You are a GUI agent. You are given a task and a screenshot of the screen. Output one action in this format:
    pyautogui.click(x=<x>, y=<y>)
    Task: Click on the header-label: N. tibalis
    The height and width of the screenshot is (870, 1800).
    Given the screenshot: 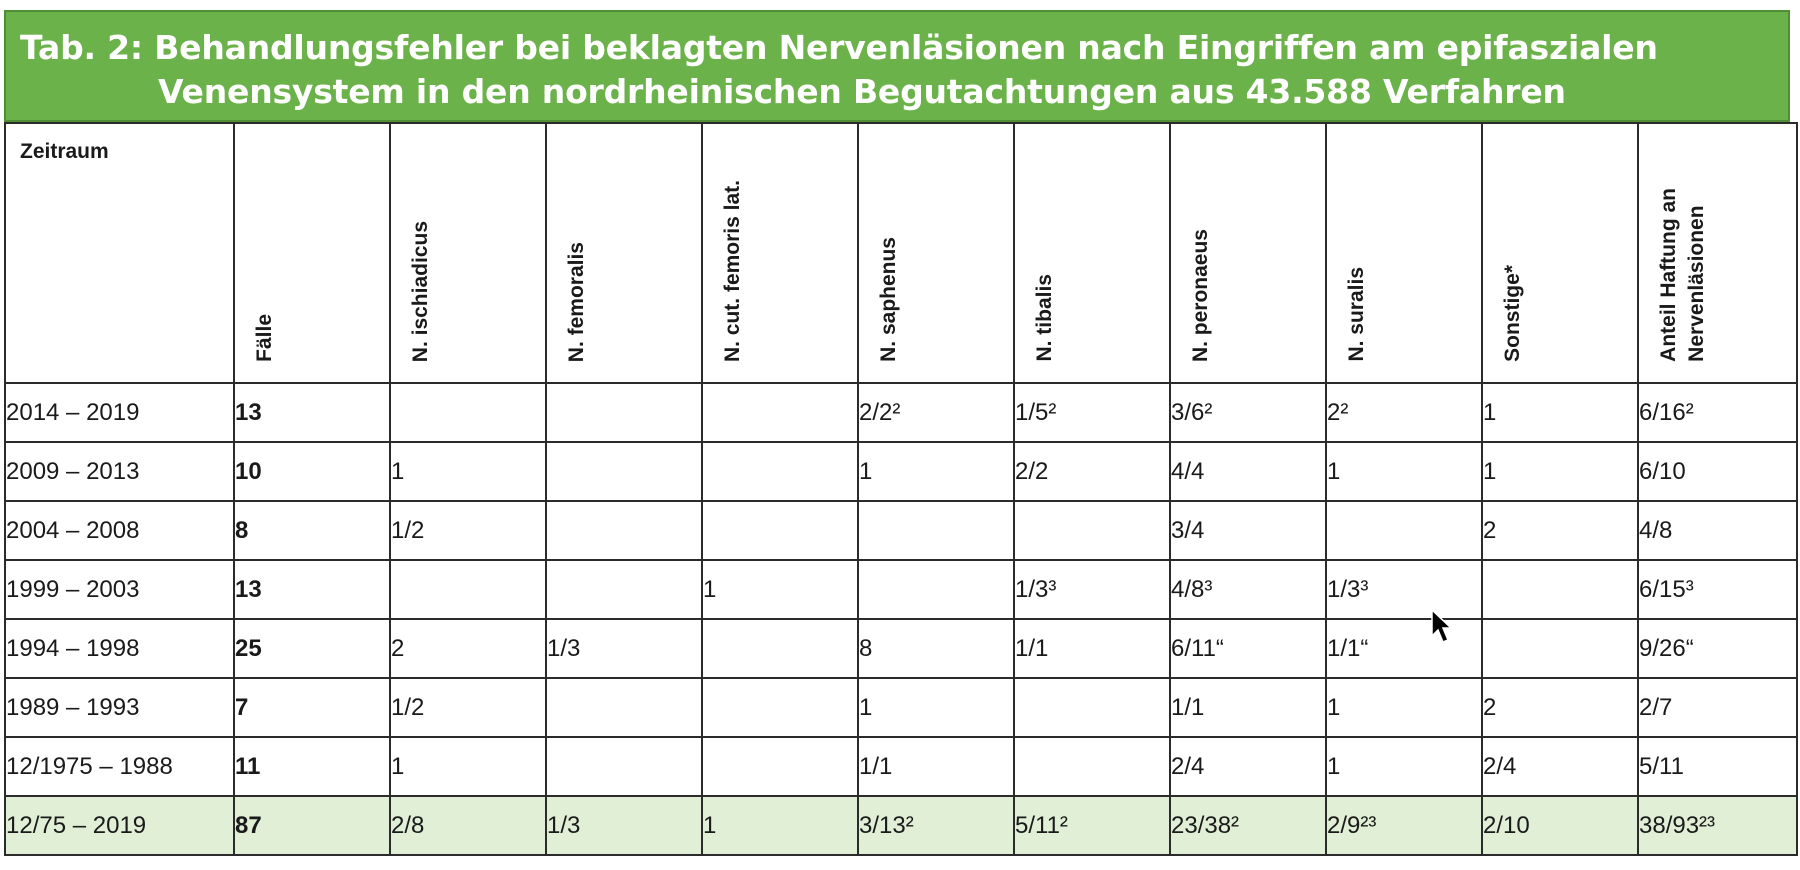 What is the action you would take?
    pyautogui.click(x=1044, y=318)
    